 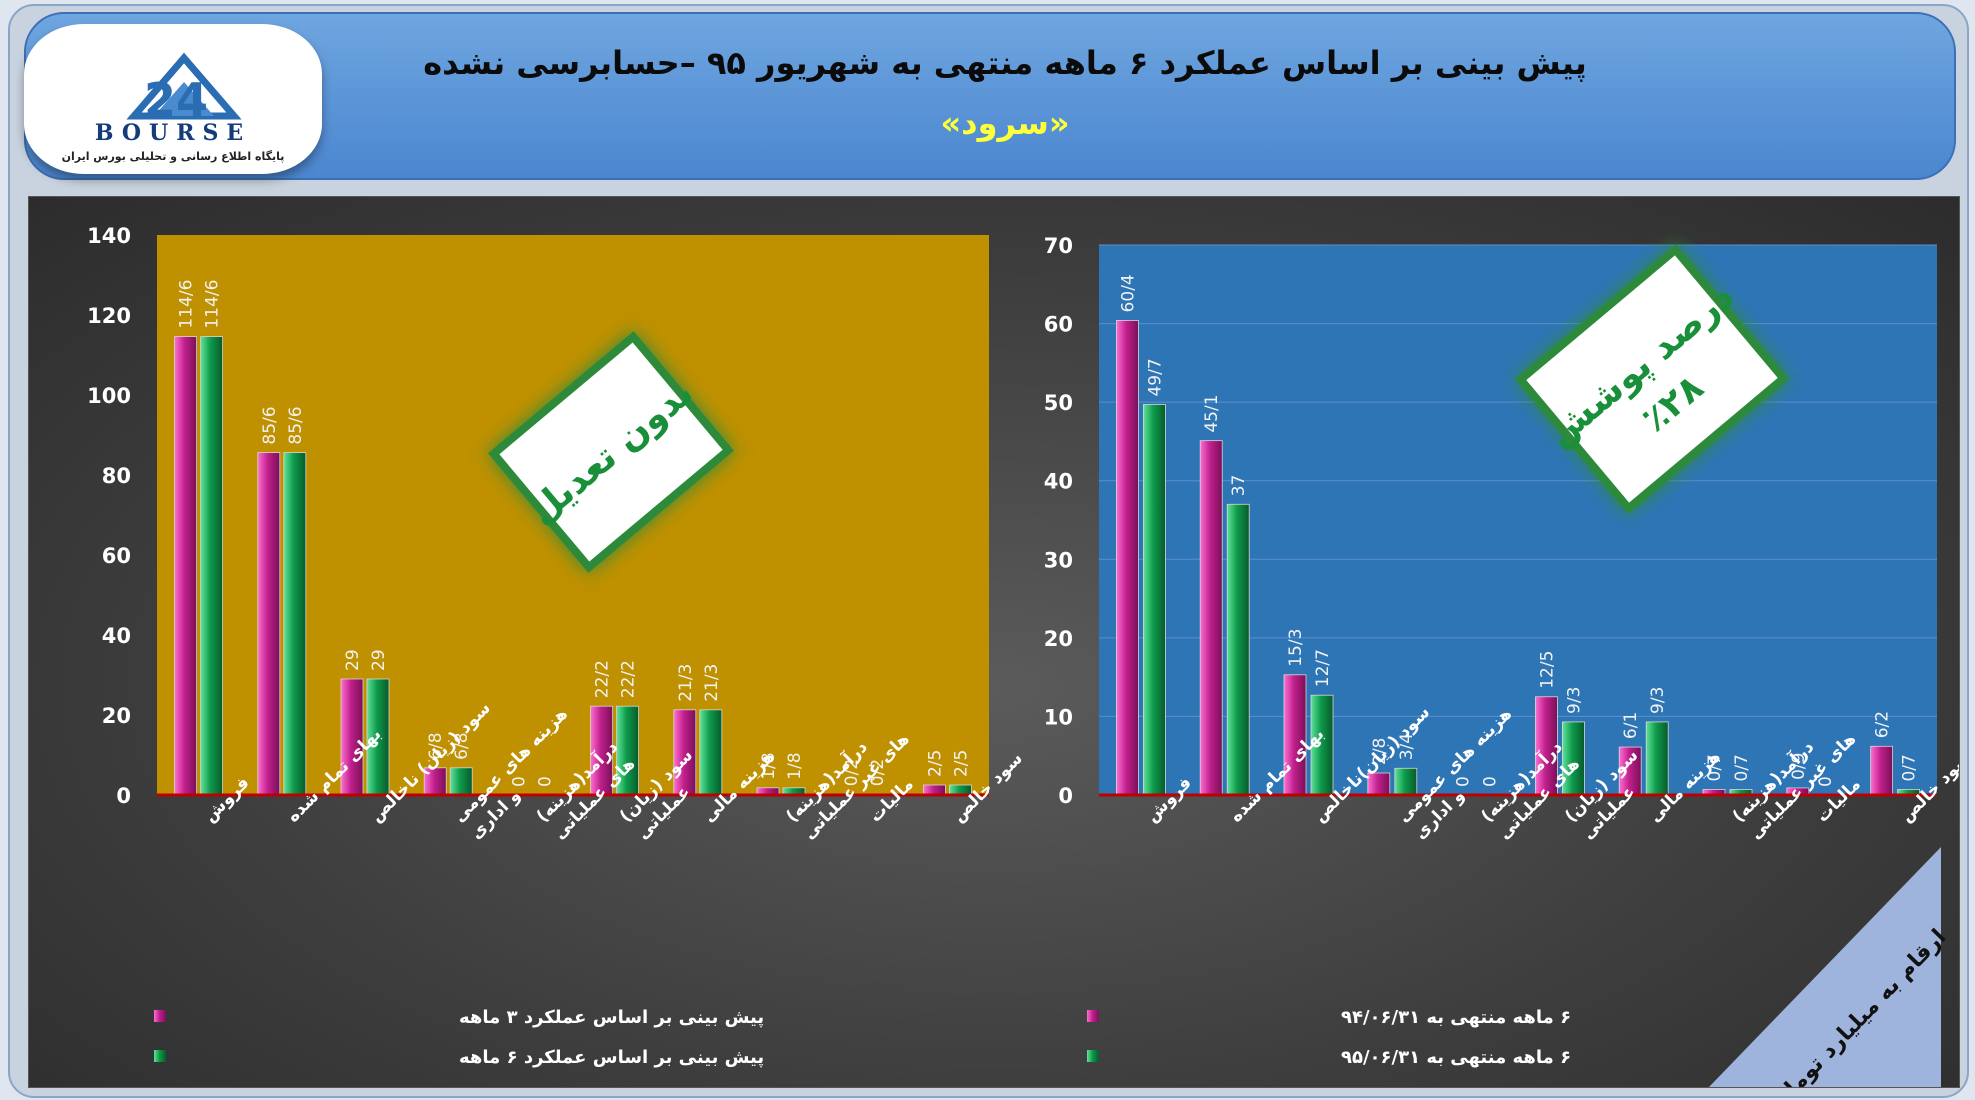 What do you see at coordinates (1212, 413) in the screenshot?
I see `data-label: 45/1` at bounding box center [1212, 413].